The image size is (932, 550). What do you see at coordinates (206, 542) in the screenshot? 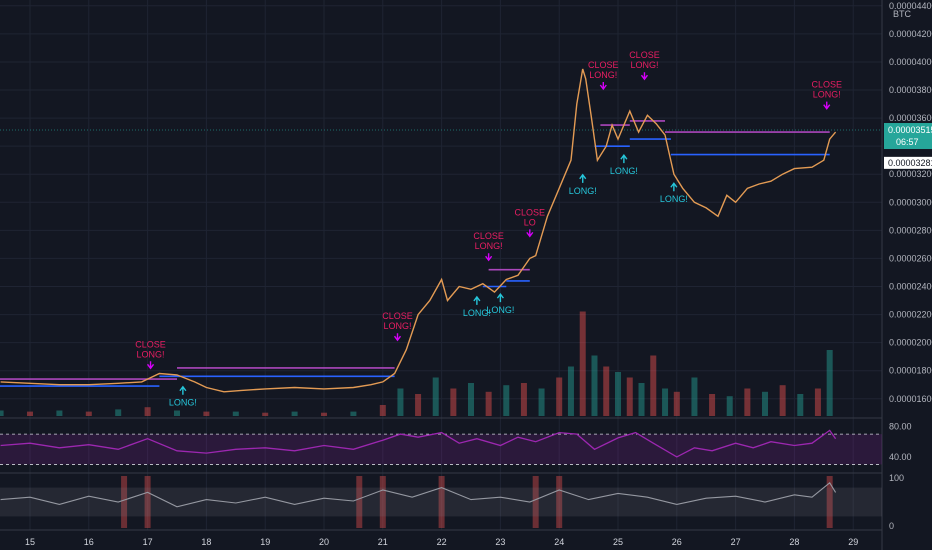
I see `time-tick-label: 18` at bounding box center [206, 542].